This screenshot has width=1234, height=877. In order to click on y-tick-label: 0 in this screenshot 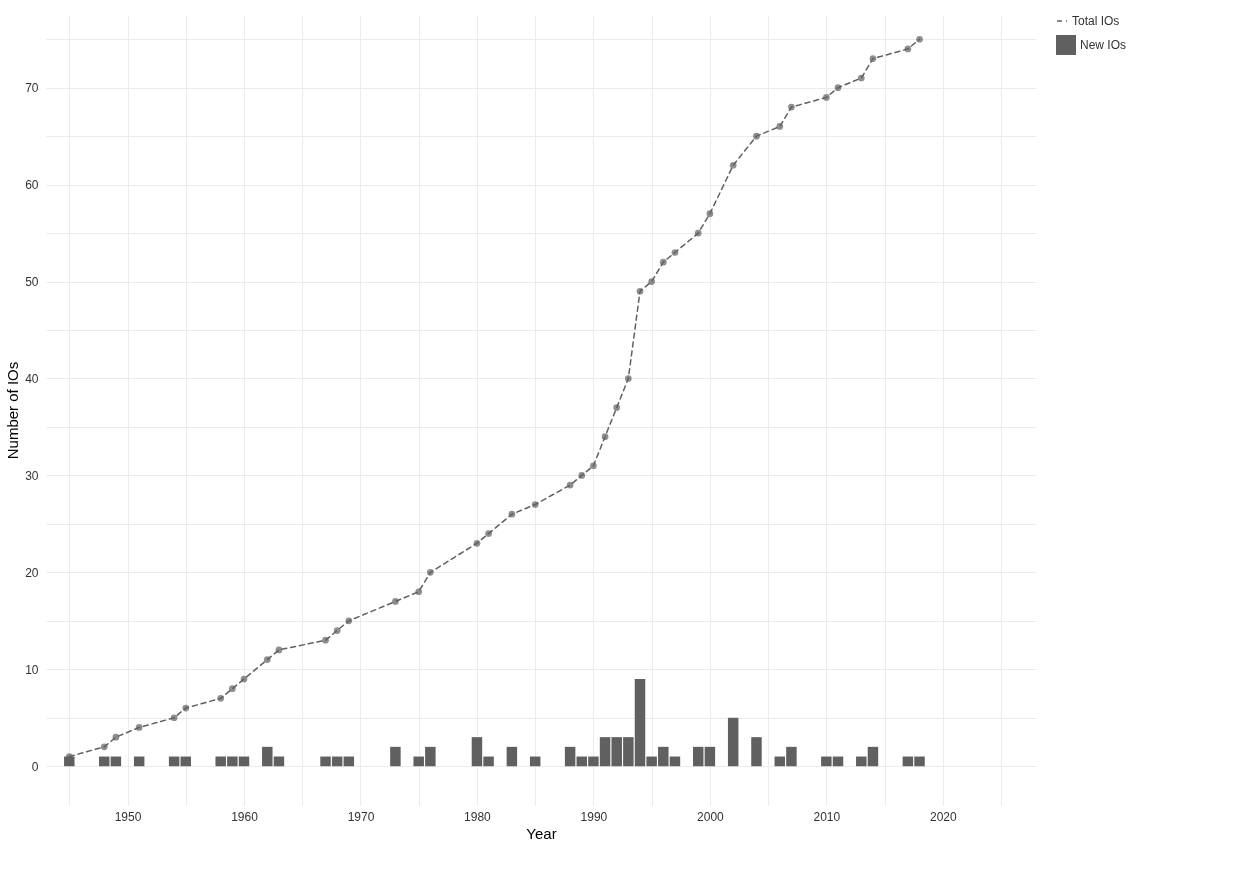, I will do `click(35, 766)`.